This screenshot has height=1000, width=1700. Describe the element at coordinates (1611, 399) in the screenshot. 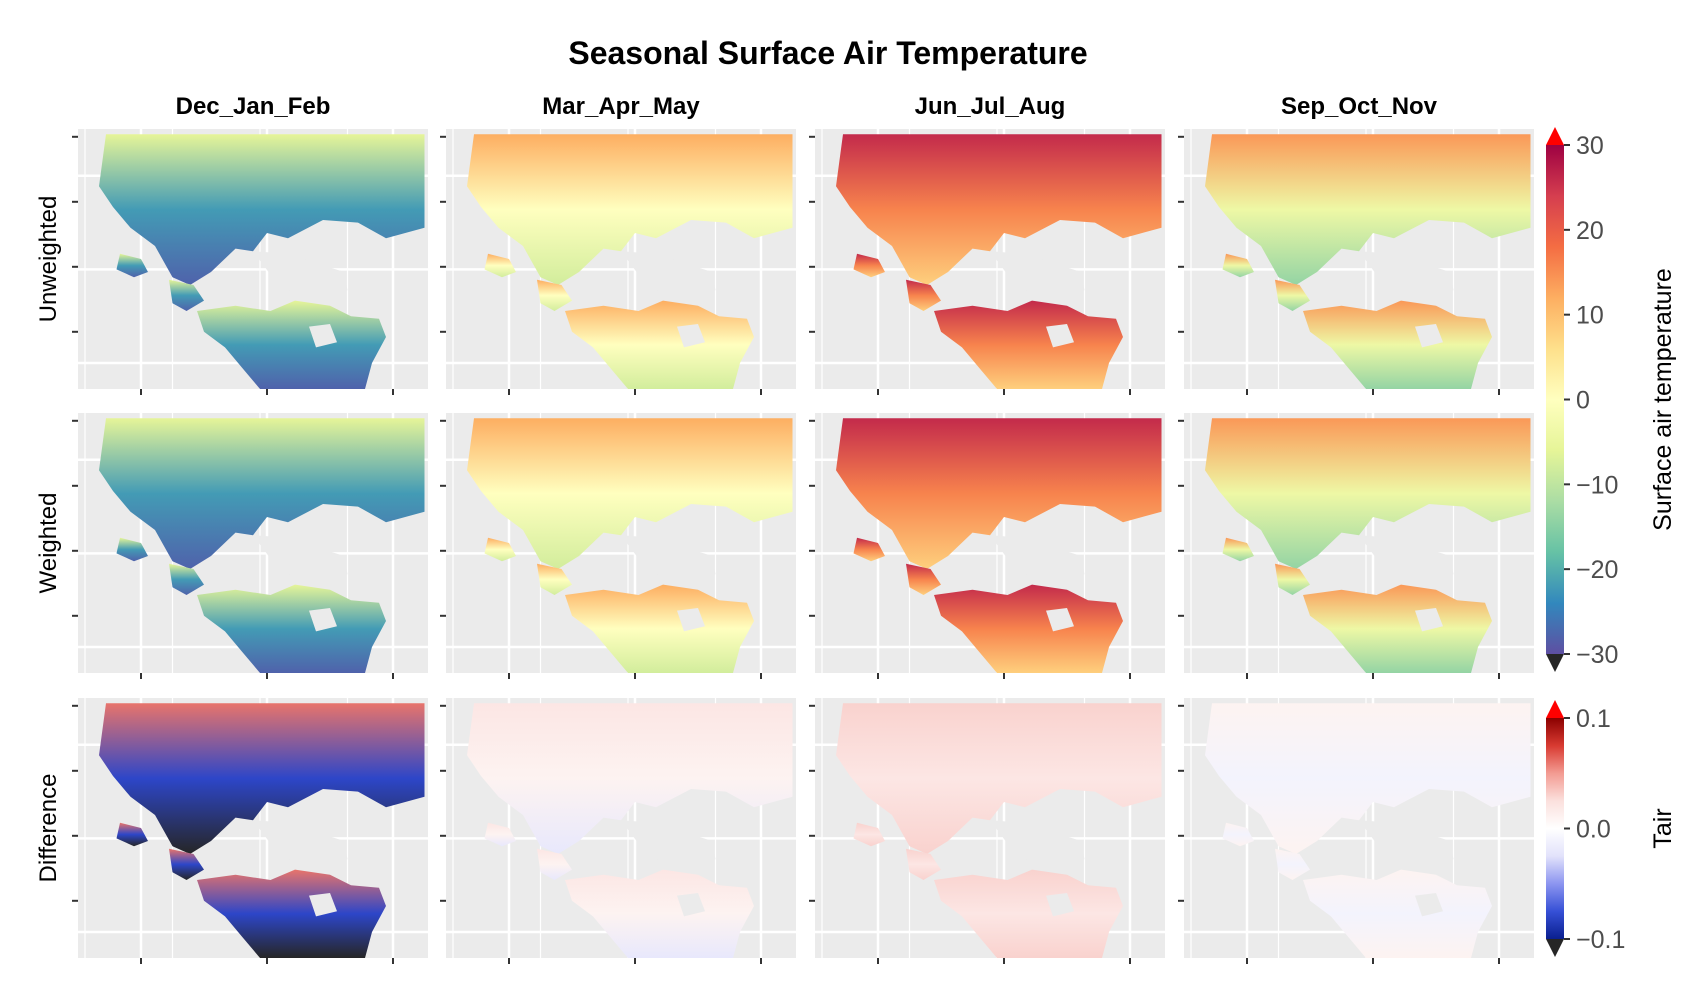

I see `colorbar-temperature: 30 20 10 0 −10 −20 −30 Surface air temperature` at that location.